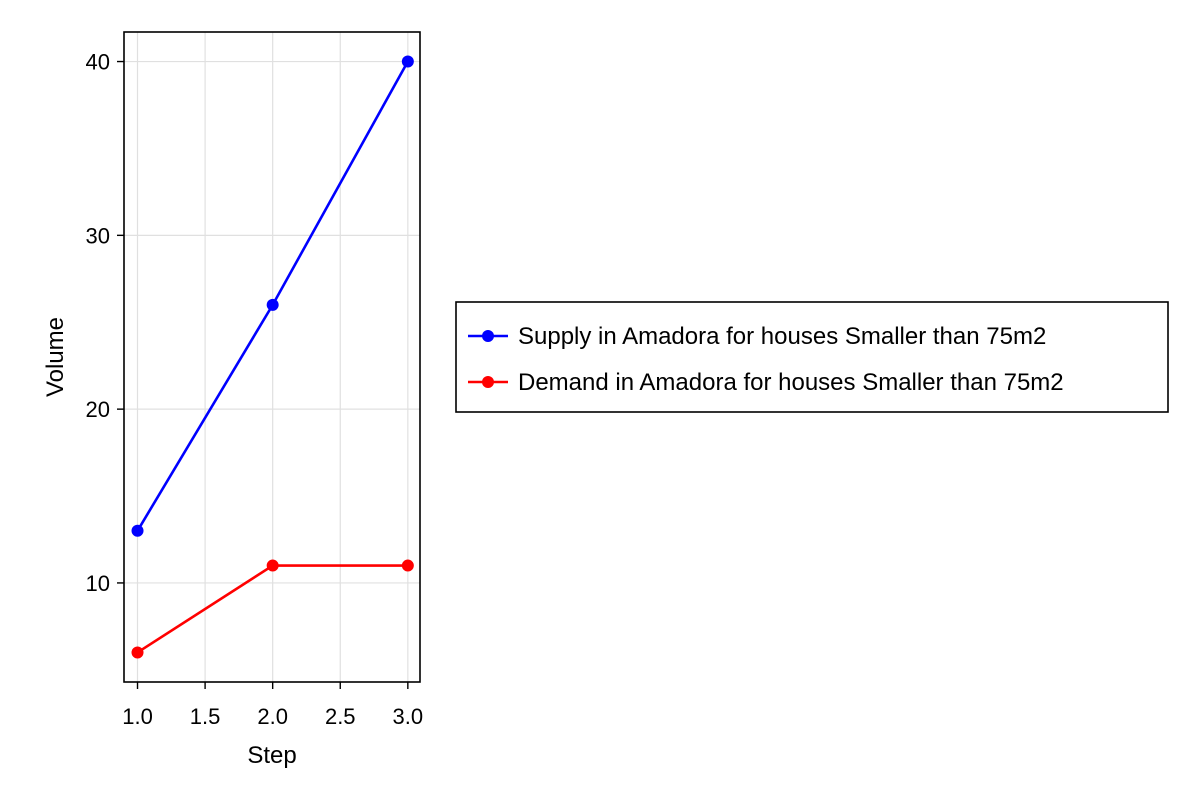 Image resolution: width=1200 pixels, height=800 pixels. What do you see at coordinates (488, 382) in the screenshot?
I see `legend-marker-demand` at bounding box center [488, 382].